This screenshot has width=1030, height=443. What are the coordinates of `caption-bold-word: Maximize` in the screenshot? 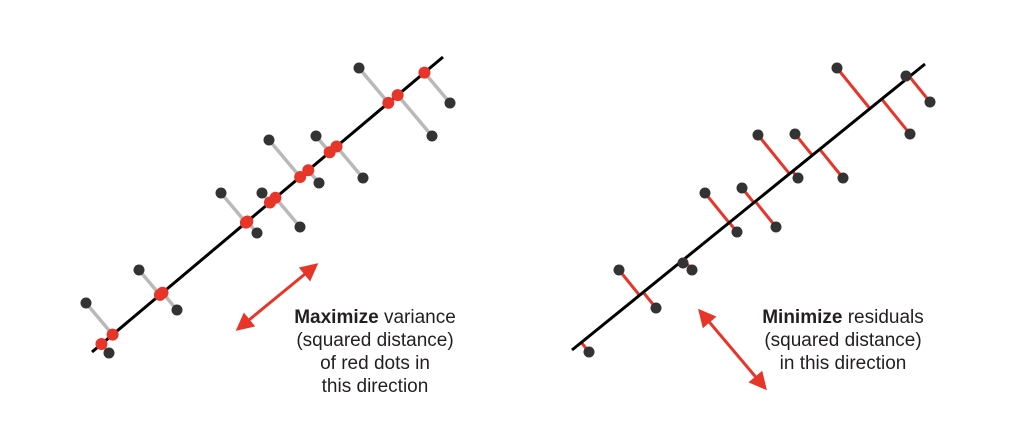 It's located at (336, 317).